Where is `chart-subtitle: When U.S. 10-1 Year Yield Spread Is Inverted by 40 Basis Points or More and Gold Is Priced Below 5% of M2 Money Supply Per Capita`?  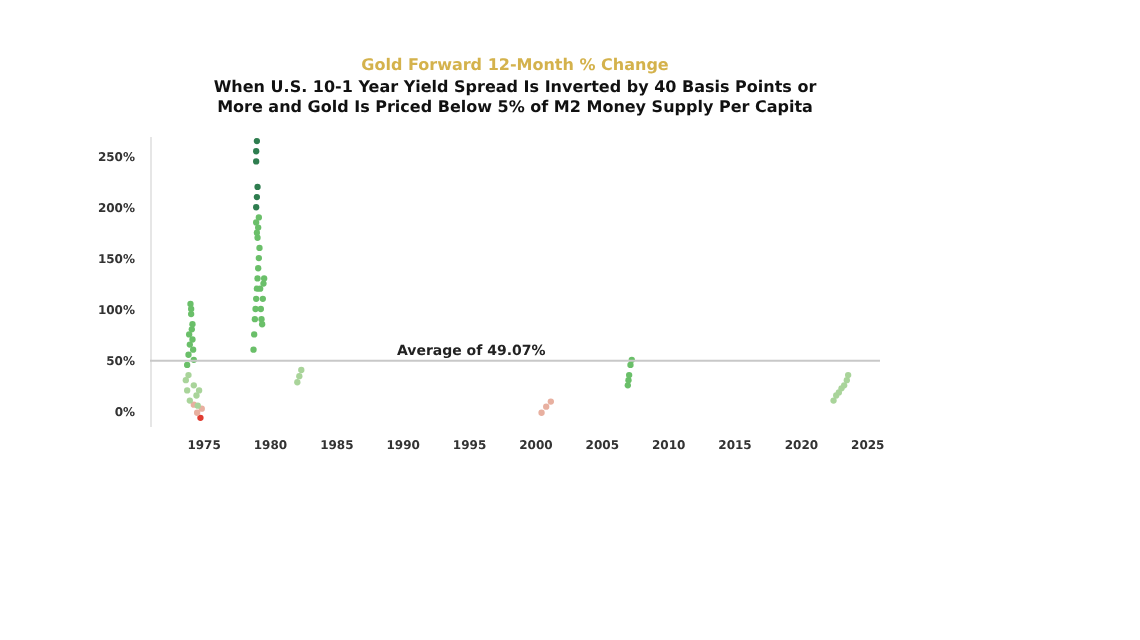 chart-subtitle: When U.S. 10-1 Year Yield Spread Is Inverted by 40 Basis Points or More and Gold Is Priced Below 5% of M2 Money Supply Per Capita is located at coordinates (515, 97).